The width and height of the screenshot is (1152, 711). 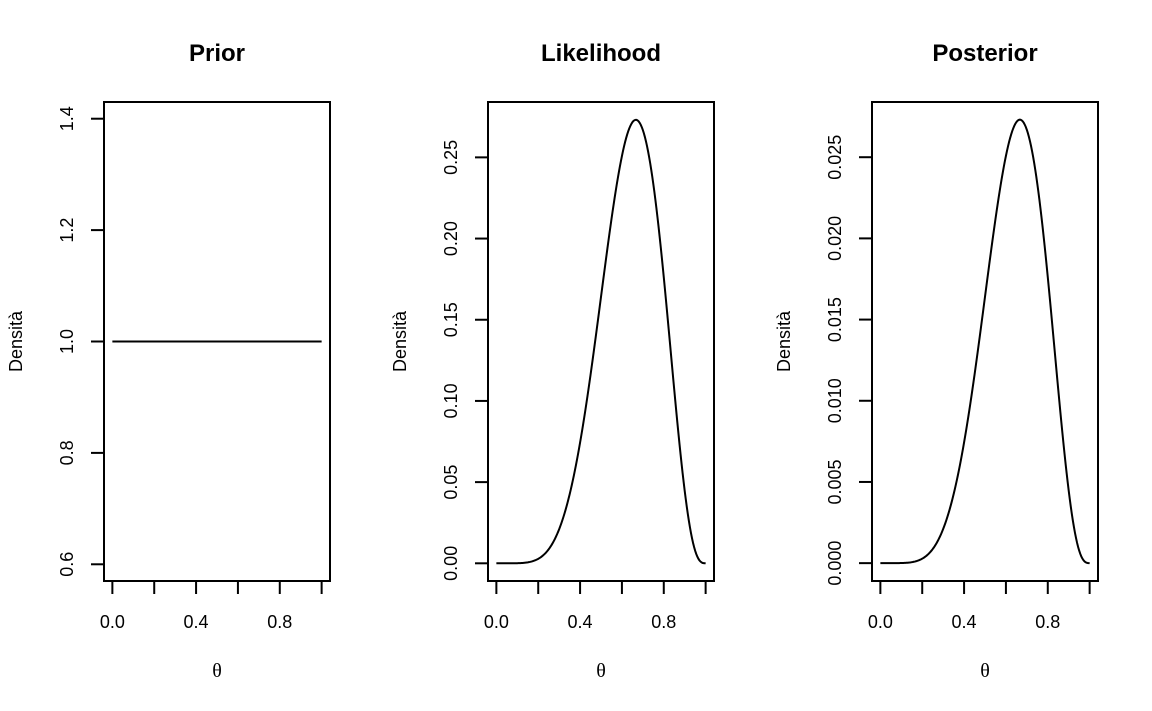 I want to click on y-tick-label: 0.15, so click(x=451, y=319).